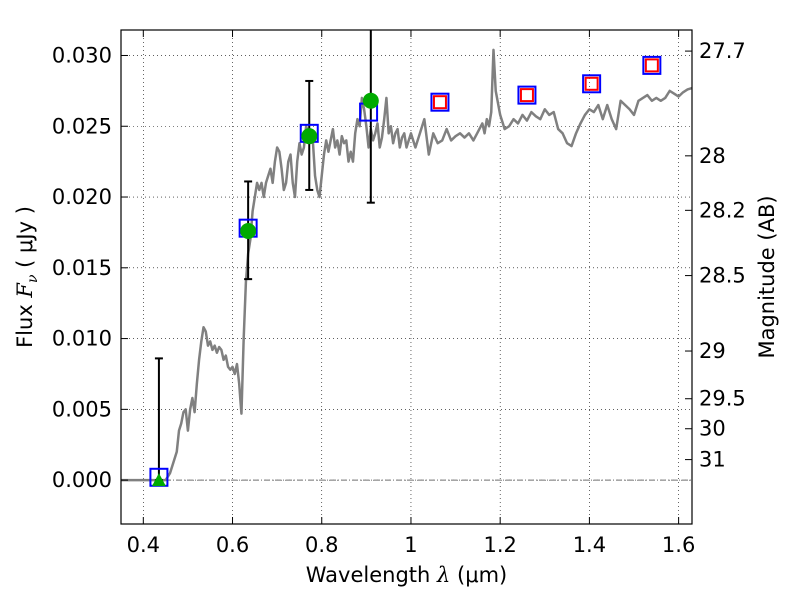  I want to click on green-triangle-marker, so click(158, 480).